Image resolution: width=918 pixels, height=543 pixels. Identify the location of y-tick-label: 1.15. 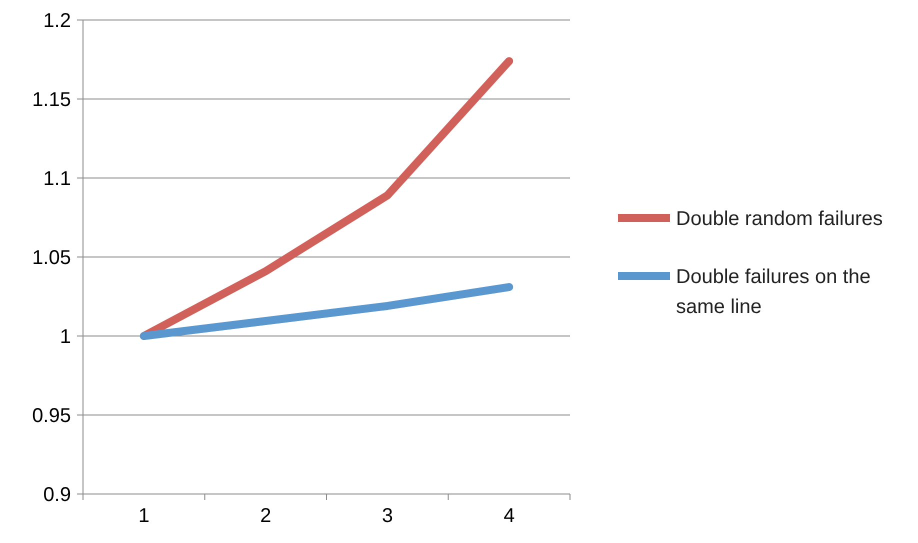
(51, 100).